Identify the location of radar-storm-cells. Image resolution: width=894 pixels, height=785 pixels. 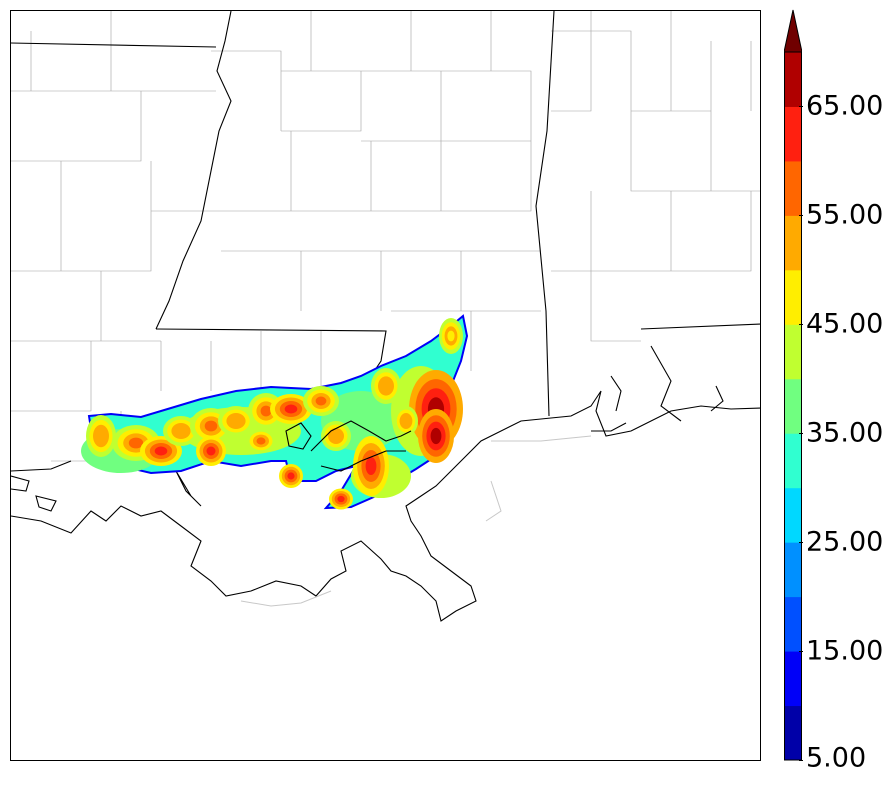
(272, 414).